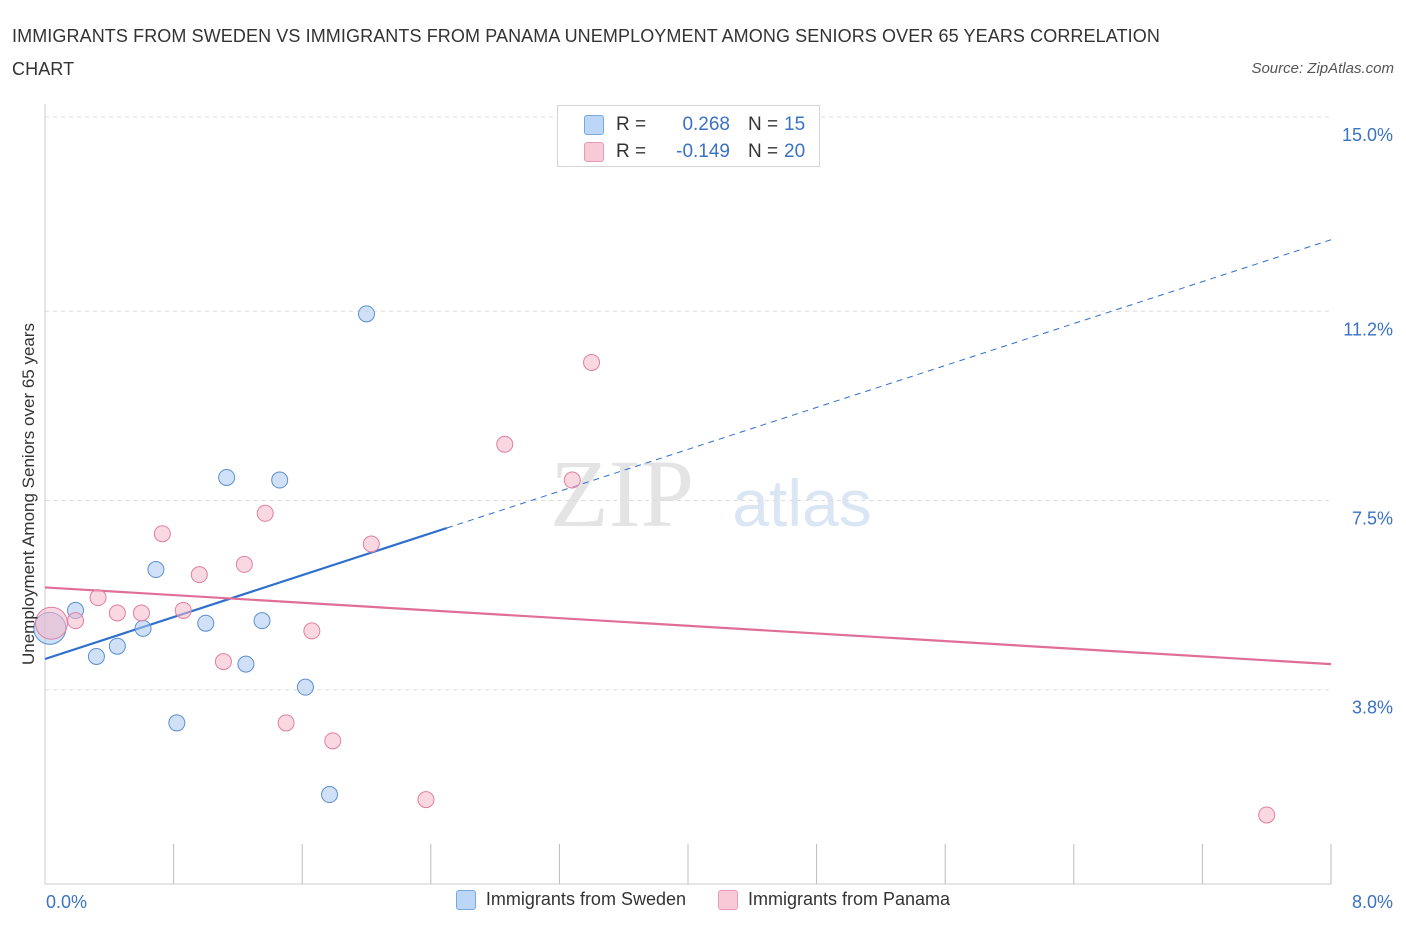 The width and height of the screenshot is (1406, 930). I want to click on legend-item-sweden: Immigrants from Sweden, so click(570, 899).